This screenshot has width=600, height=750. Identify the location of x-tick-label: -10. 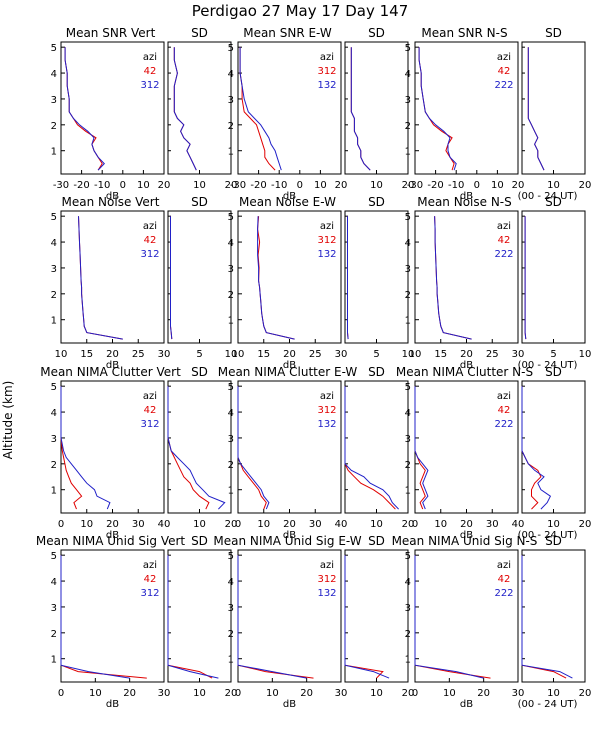
(279, 185).